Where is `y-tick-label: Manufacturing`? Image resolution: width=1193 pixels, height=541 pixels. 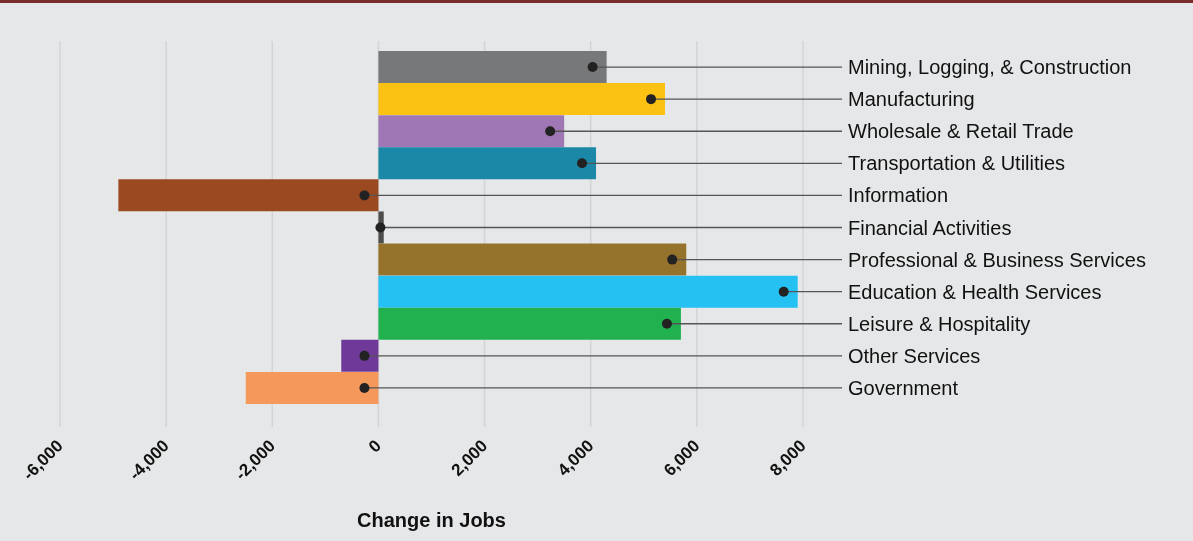
y-tick-label: Manufacturing is located at coordinates (911, 99).